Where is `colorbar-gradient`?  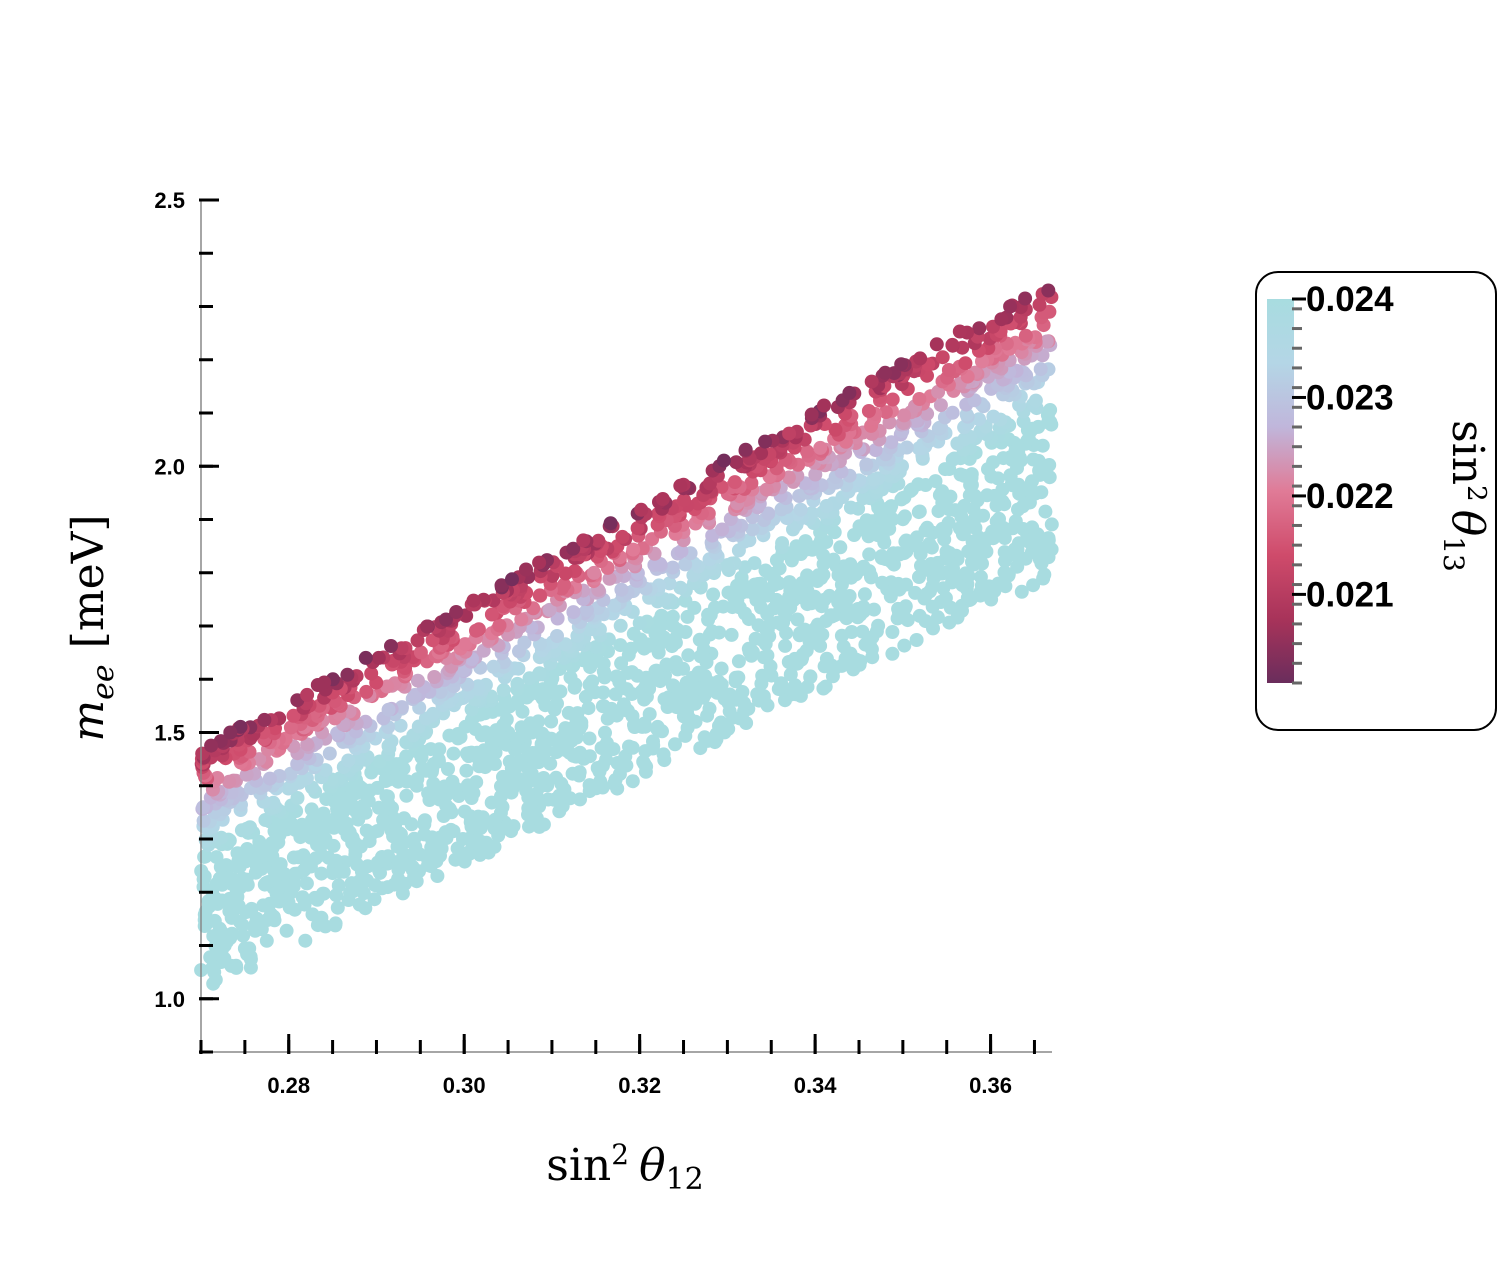 colorbar-gradient is located at coordinates (1280, 491).